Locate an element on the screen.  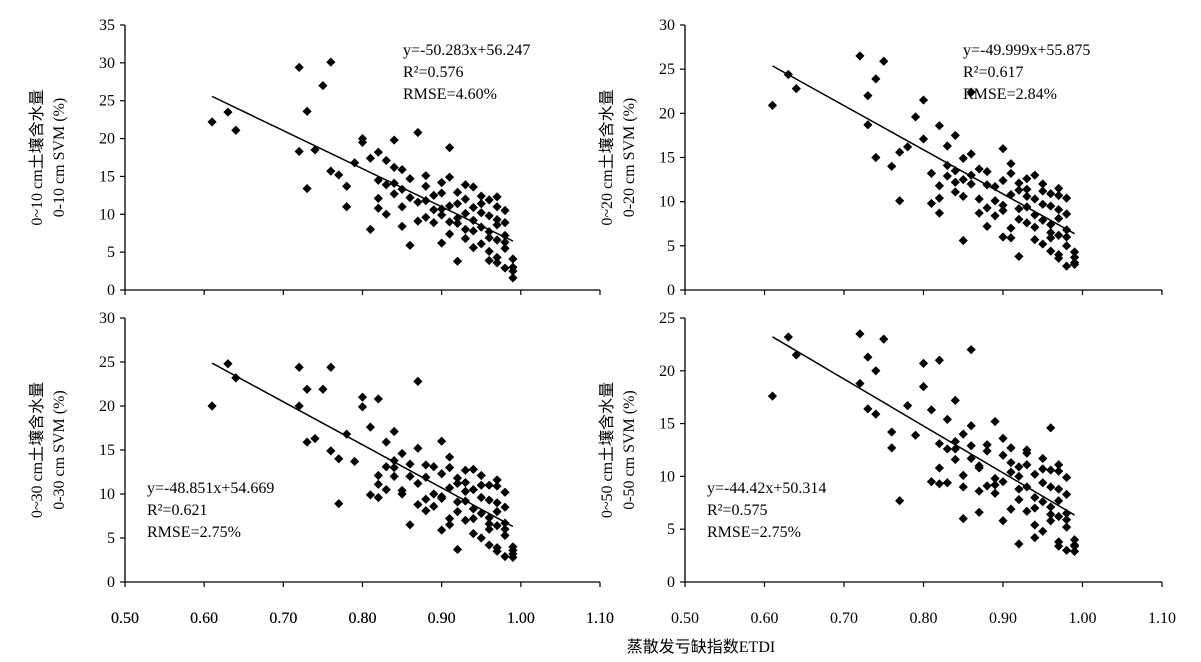
y-axis-label-en: 0-20 cm SVM (%) is located at coordinates (629, 158).